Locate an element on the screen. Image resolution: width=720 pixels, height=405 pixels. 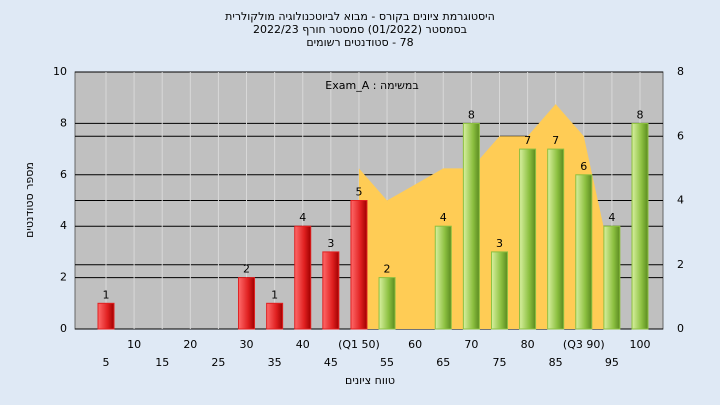
x-tick-label: 30 is located at coordinates (247, 344).